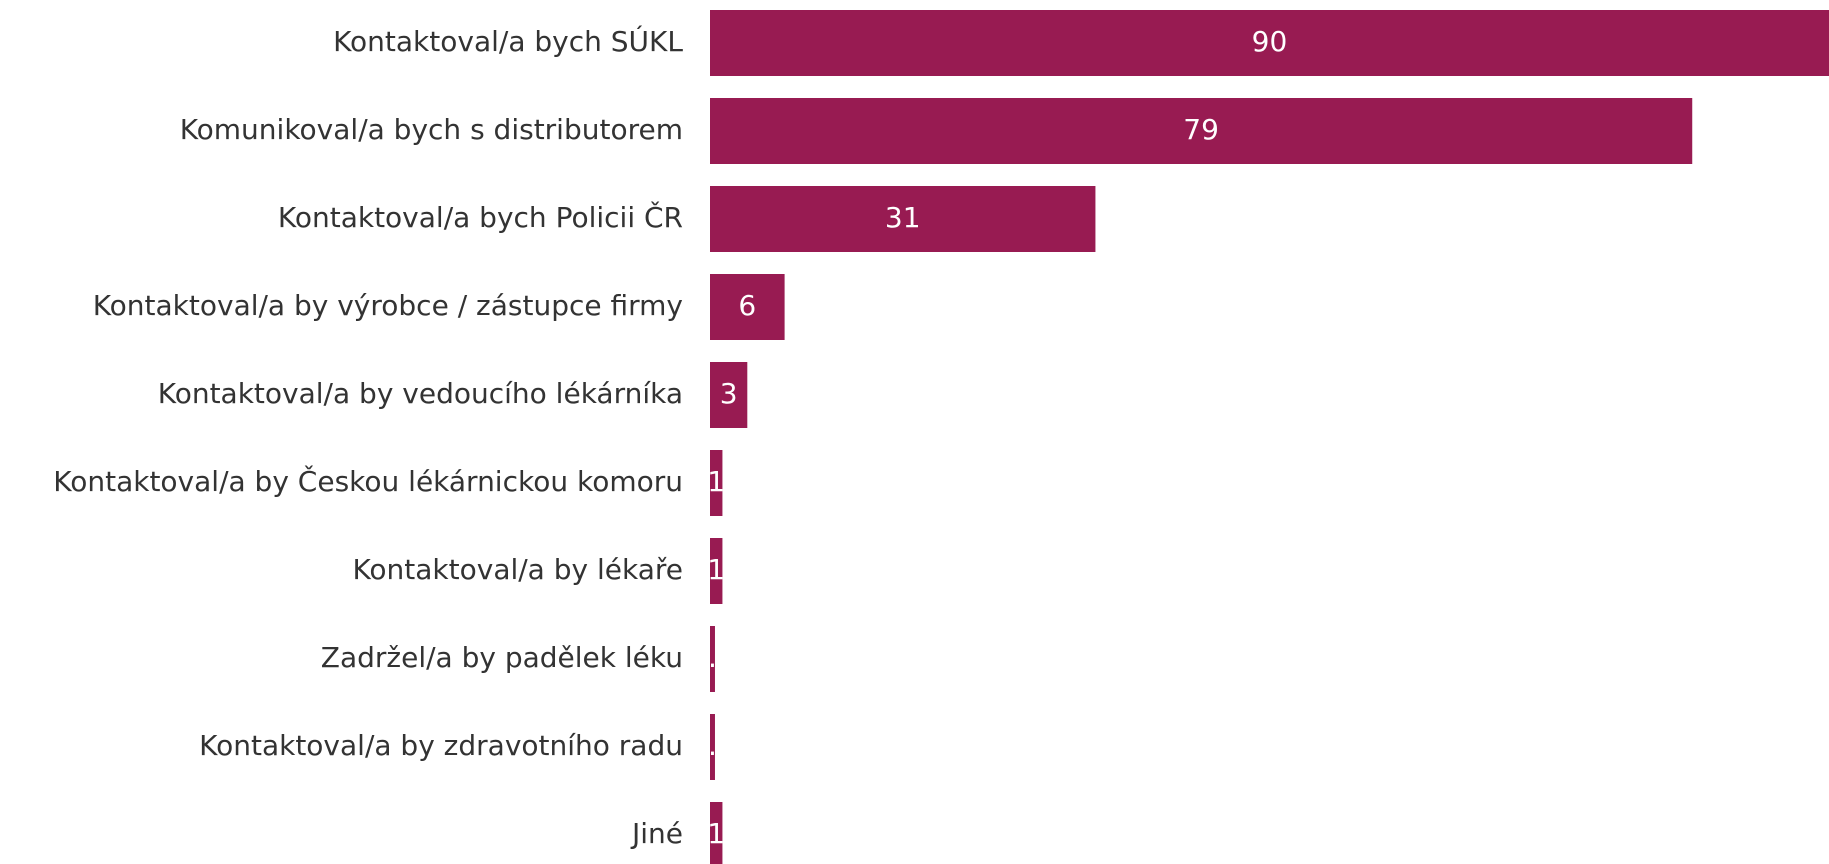 The width and height of the screenshot is (1829, 864). Describe the element at coordinates (441, 745) in the screenshot. I see `category-label: Kontaktoval/a by zdravotního radu` at that location.